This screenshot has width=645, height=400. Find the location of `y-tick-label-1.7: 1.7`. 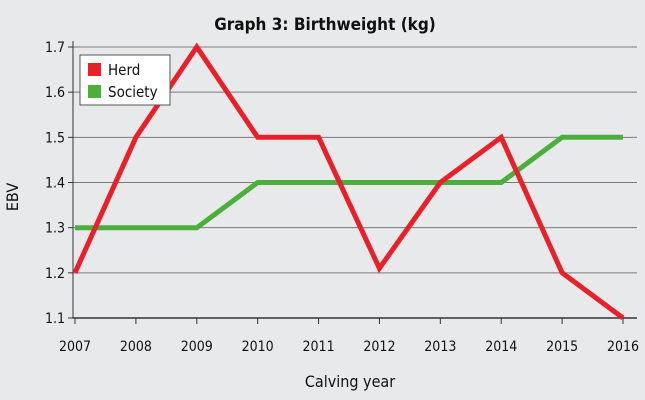

y-tick-label-1.7: 1.7 is located at coordinates (55, 48).